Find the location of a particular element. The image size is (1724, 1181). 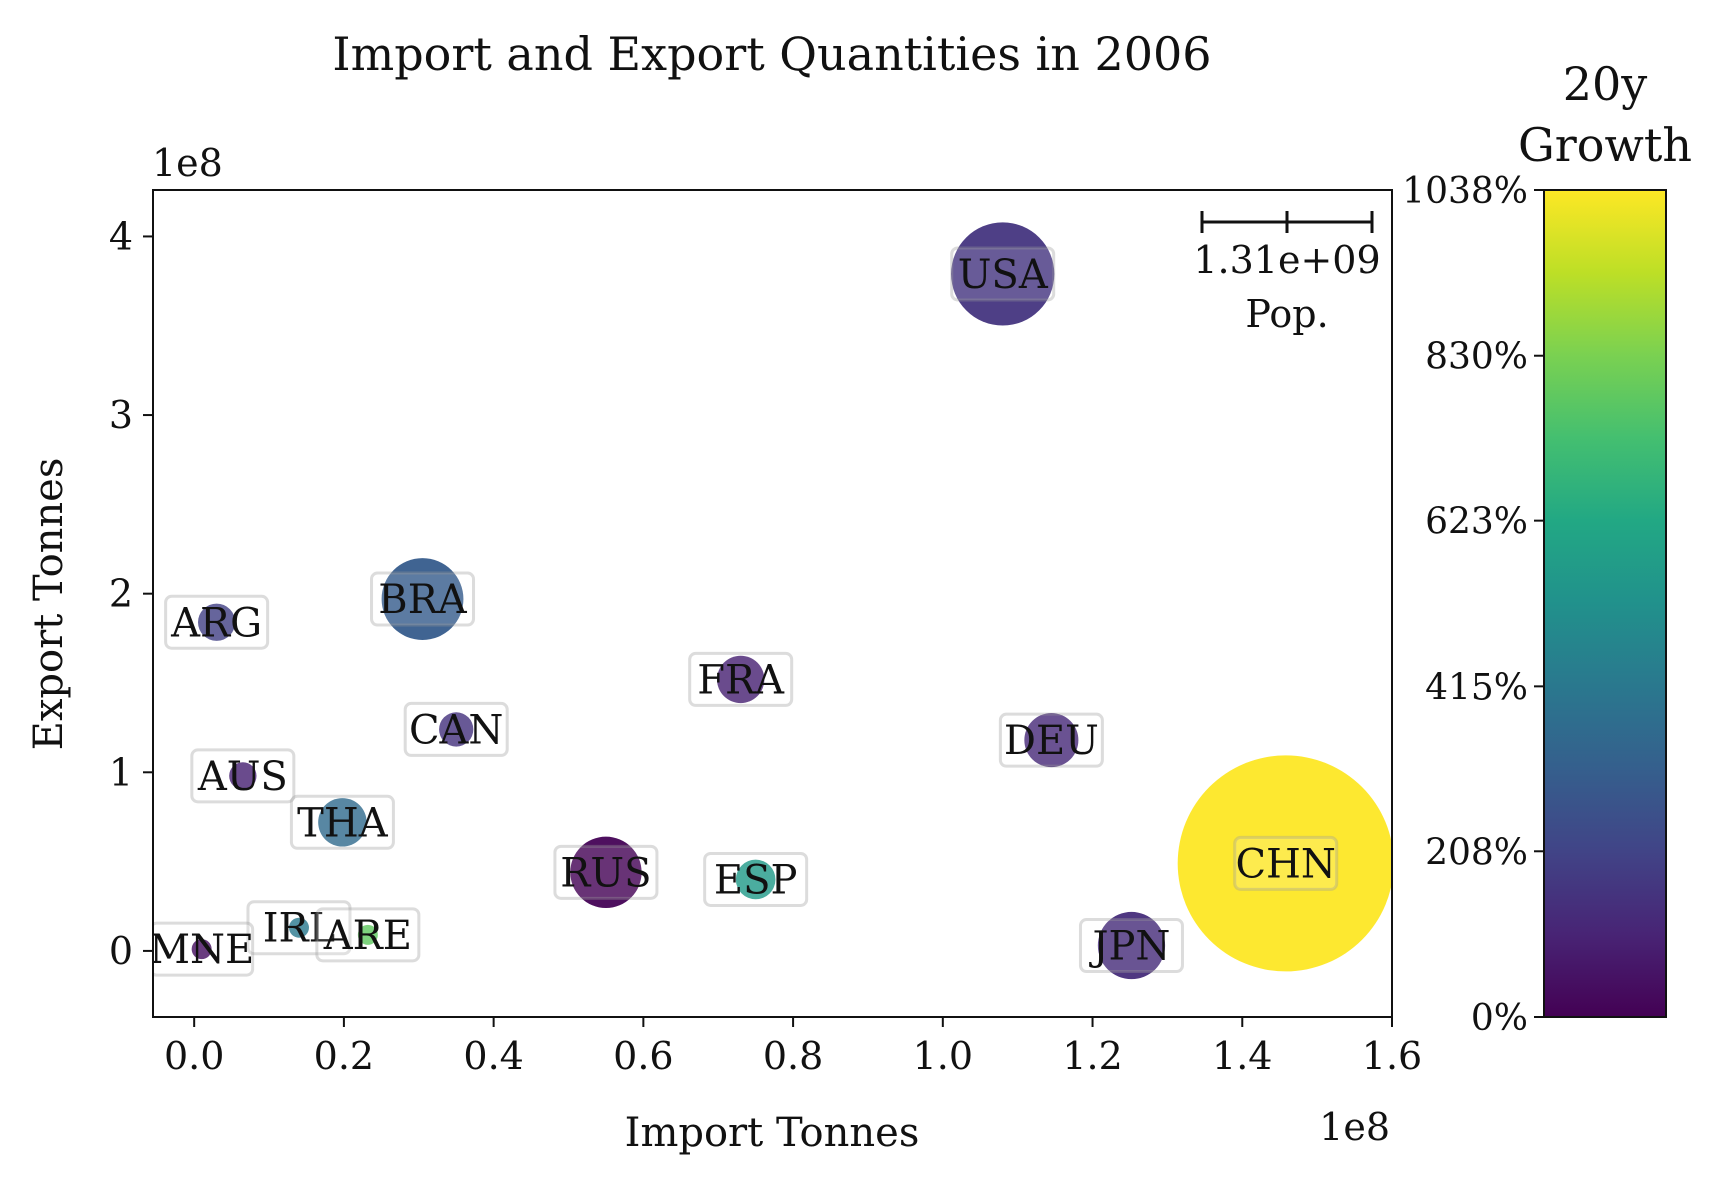

label-box-are is located at coordinates (368, 935).